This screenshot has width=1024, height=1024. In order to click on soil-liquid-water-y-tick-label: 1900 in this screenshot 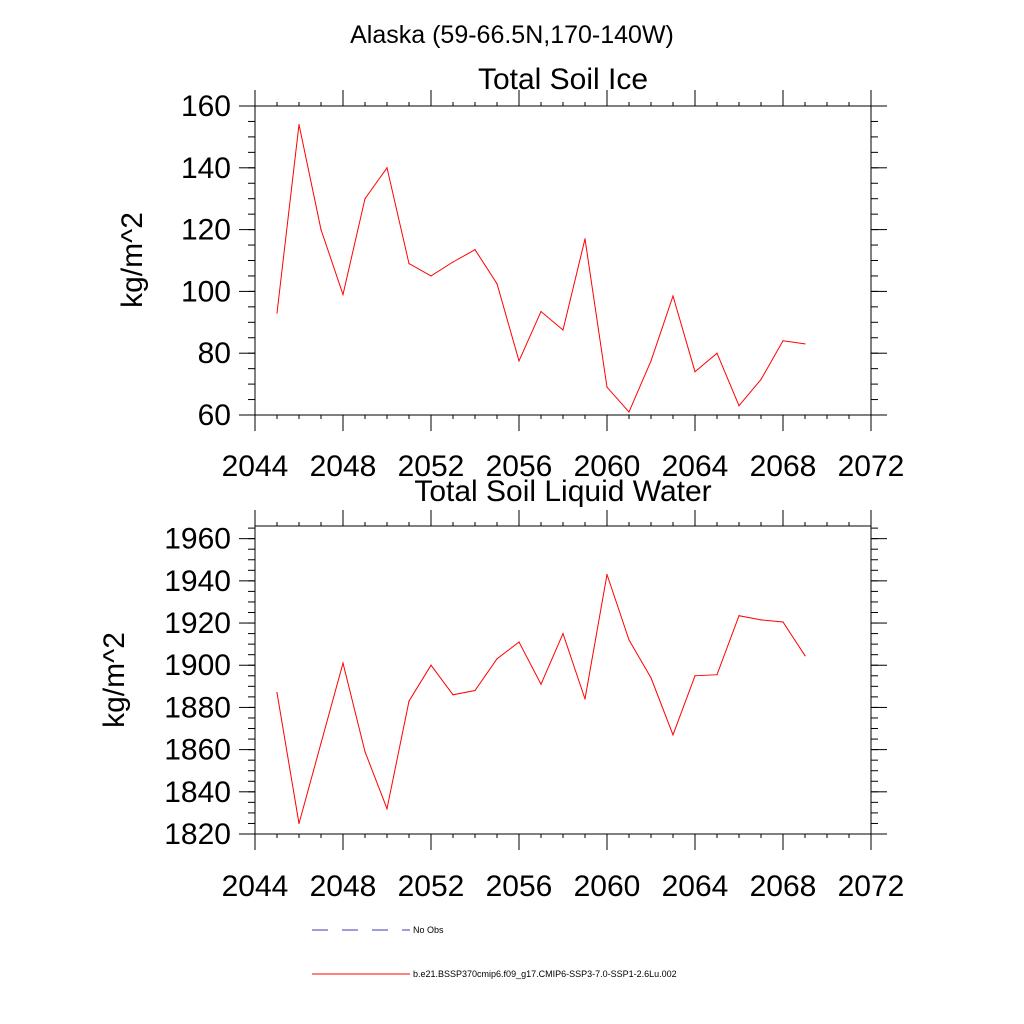, I will do `click(197, 665)`.